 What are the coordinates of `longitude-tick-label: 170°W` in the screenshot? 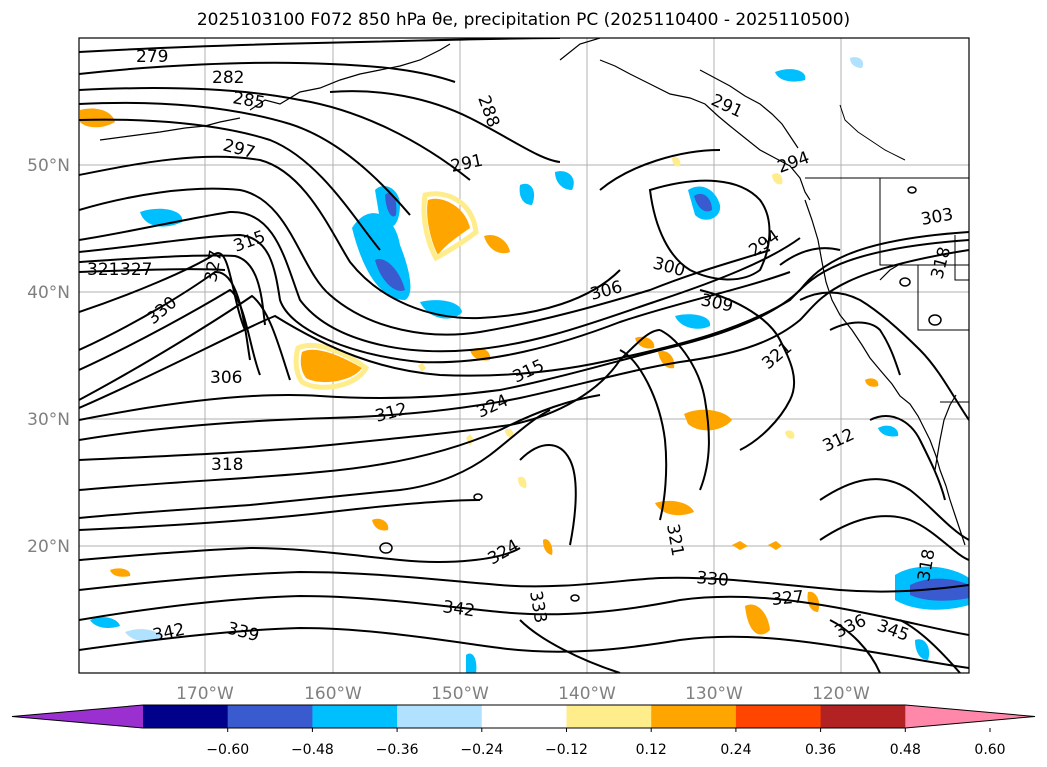 It's located at (205, 694).